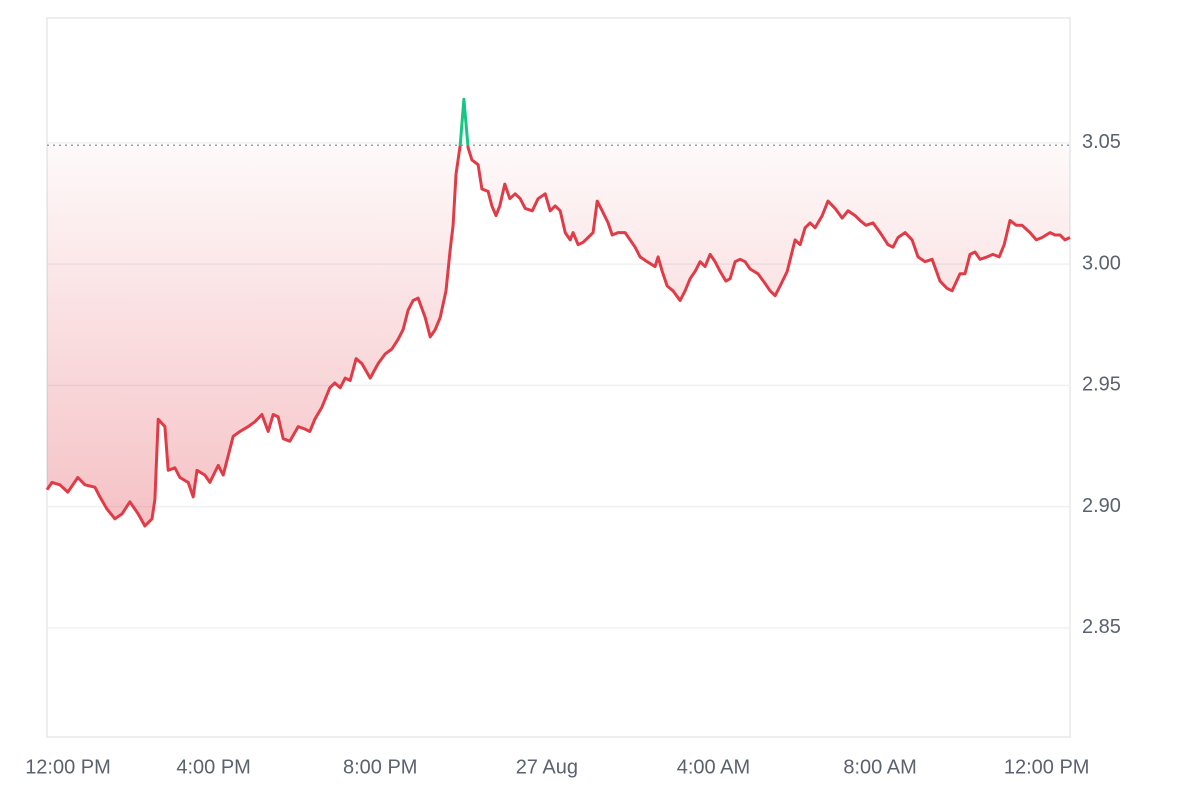 This screenshot has width=1200, height=800. Describe the element at coordinates (1101, 142) in the screenshot. I see `y-tick-label: 3.05` at that location.